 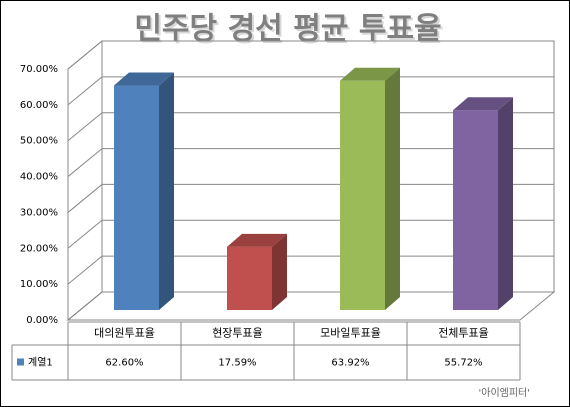 What do you see at coordinates (39, 69) in the screenshot?
I see `y-tick-label: 70.00%` at bounding box center [39, 69].